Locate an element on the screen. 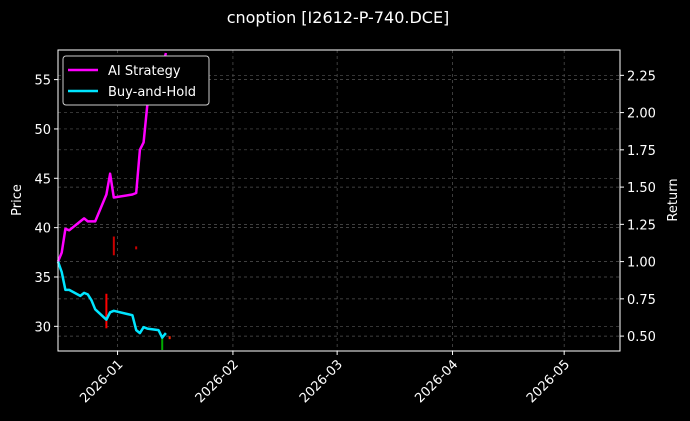  series-line-ai-strategy is located at coordinates (112, 157).